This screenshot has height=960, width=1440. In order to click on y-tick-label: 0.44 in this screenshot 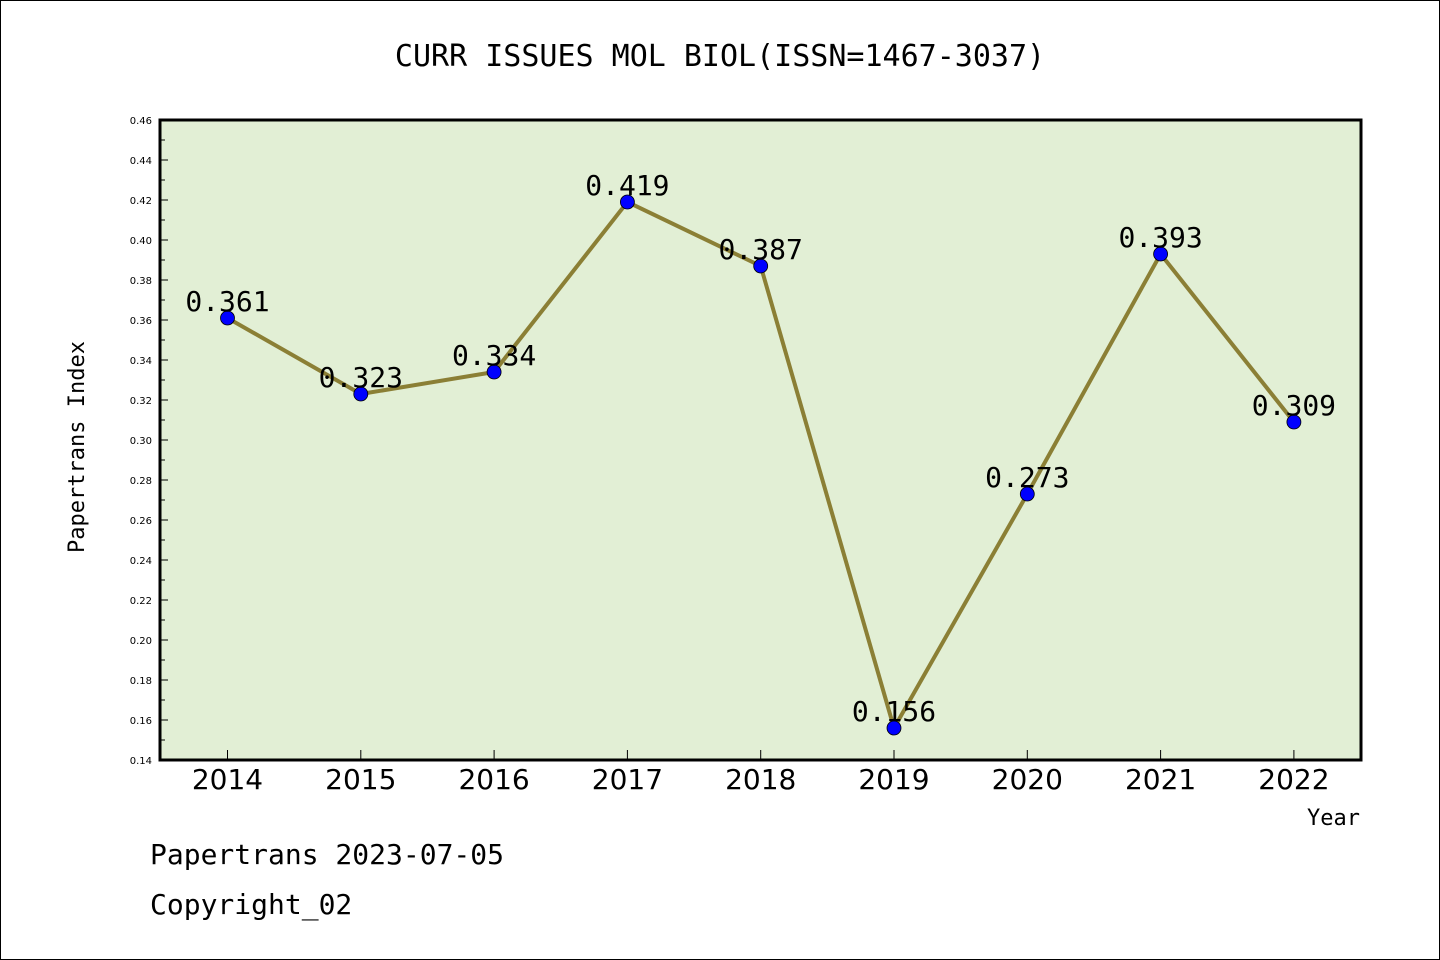, I will do `click(141, 161)`.